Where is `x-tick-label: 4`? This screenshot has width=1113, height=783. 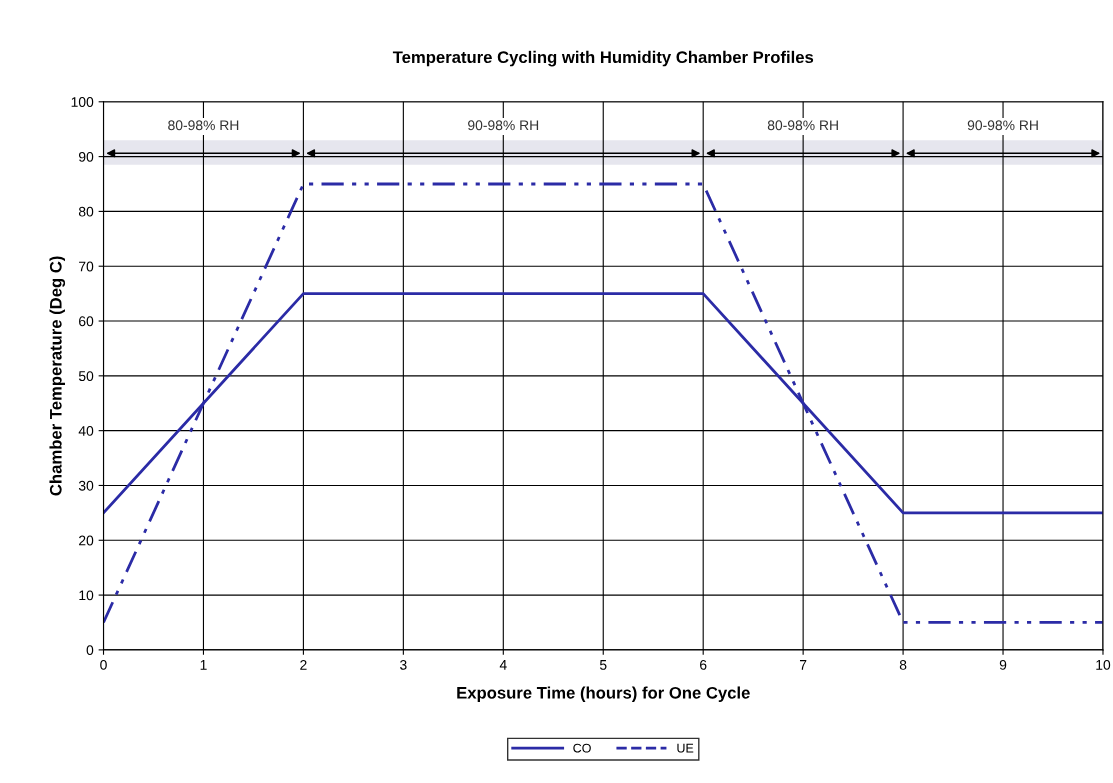 x-tick-label: 4 is located at coordinates (503, 665).